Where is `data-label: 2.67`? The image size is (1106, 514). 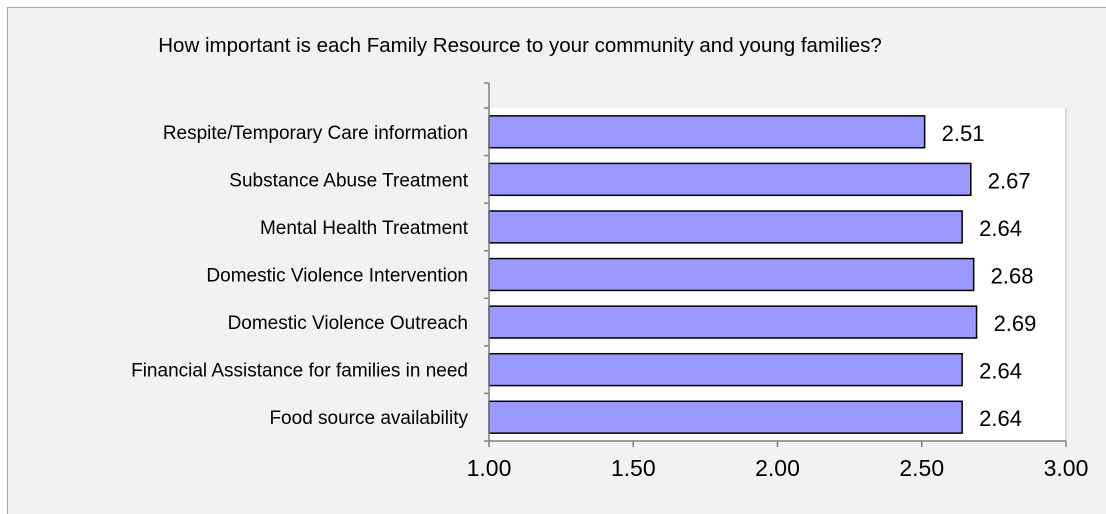
data-label: 2.67 is located at coordinates (1009, 180).